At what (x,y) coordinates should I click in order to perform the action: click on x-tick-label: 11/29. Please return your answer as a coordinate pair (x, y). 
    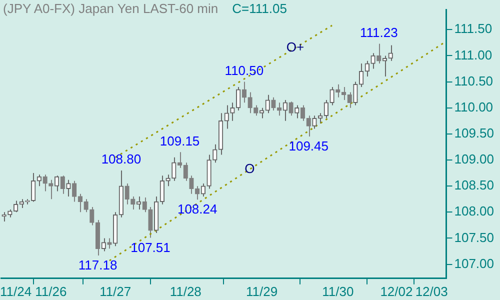
    Looking at the image, I should click on (262, 291).